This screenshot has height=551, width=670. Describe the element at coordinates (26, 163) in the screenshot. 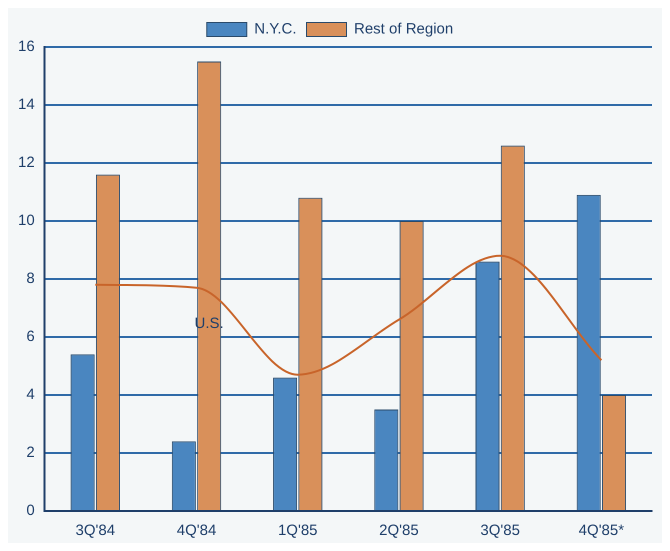

I see `y-tick-label: 12` at that location.